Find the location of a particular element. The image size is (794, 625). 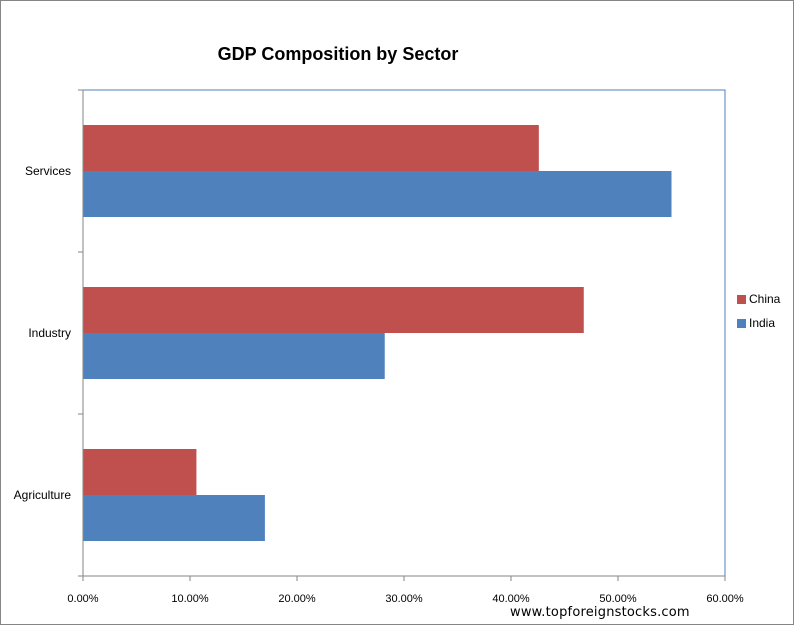

x-tick-label: 50.00% is located at coordinates (618, 599).